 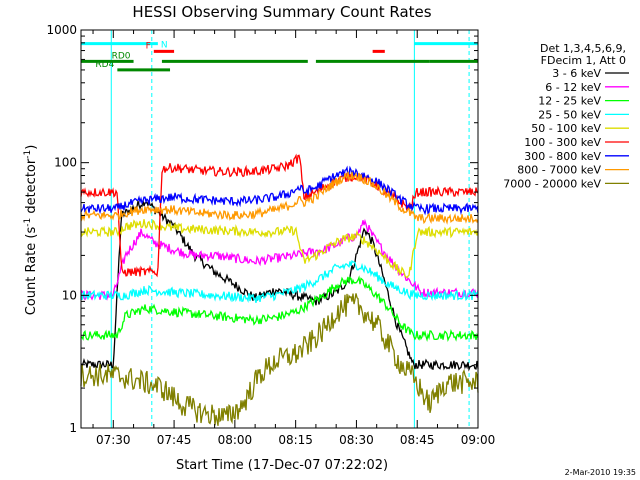 I want to click on legend-label-5: 100 - 300 keV, so click(x=562, y=142).